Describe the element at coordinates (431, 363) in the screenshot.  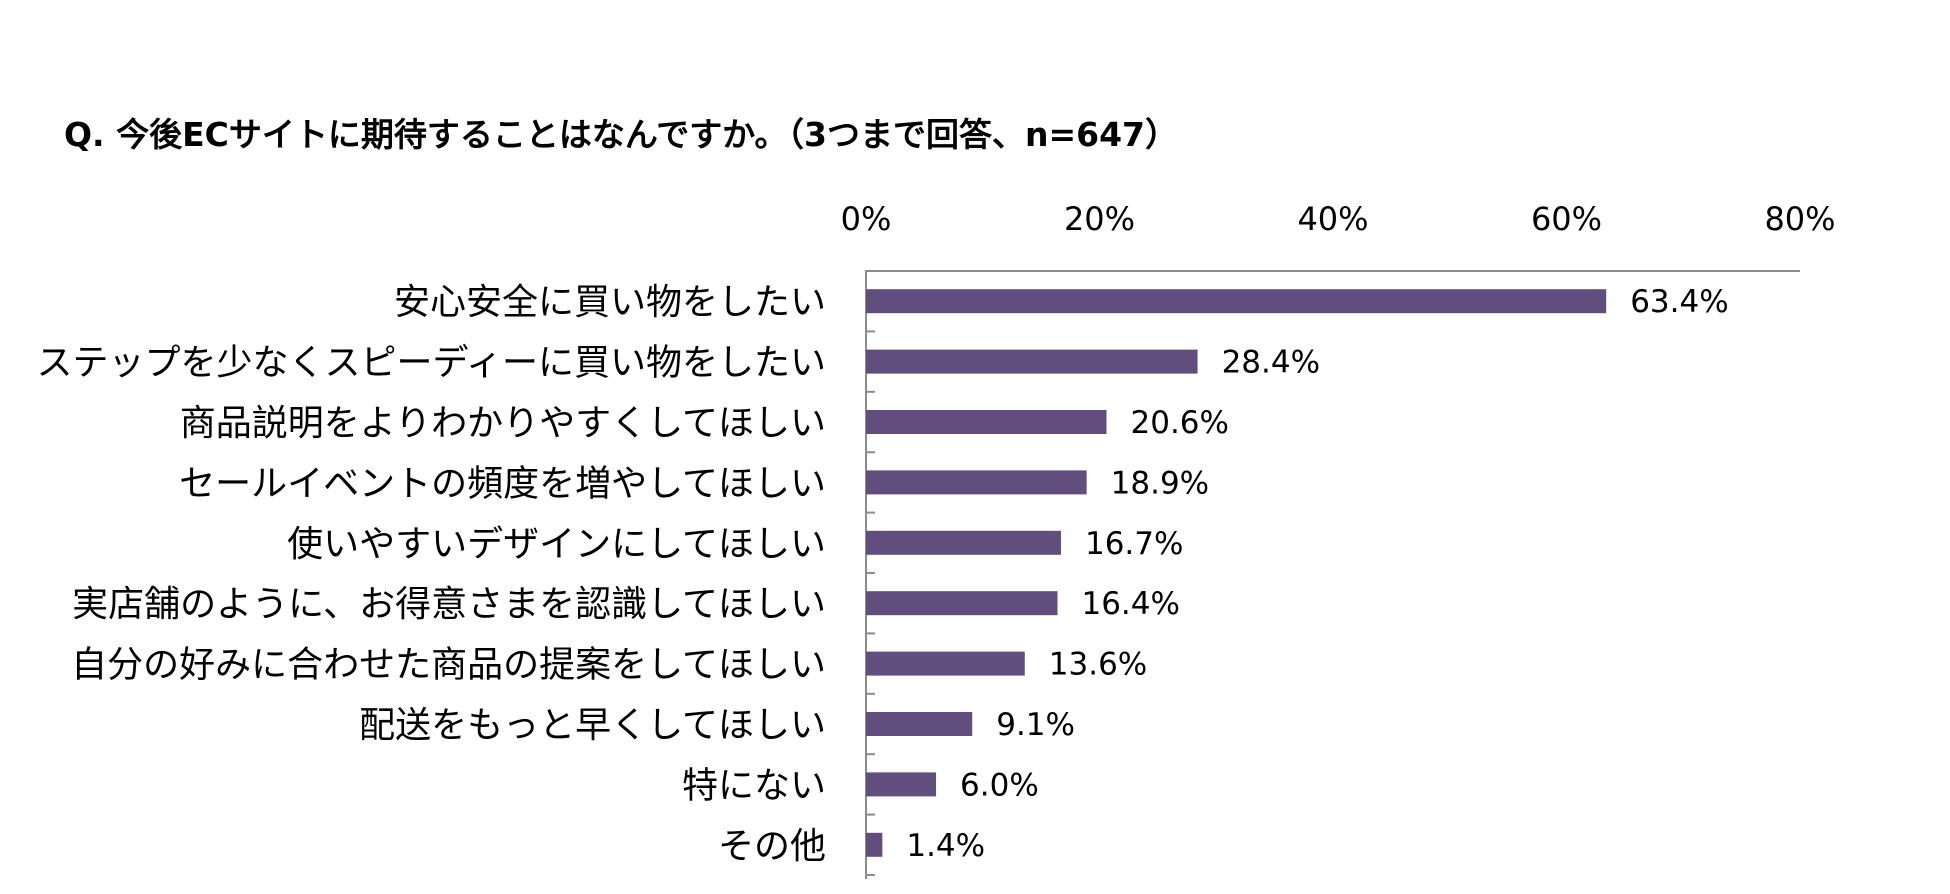
I see `category-label: ステップを少なくスピーディーに買い物をしたい` at that location.